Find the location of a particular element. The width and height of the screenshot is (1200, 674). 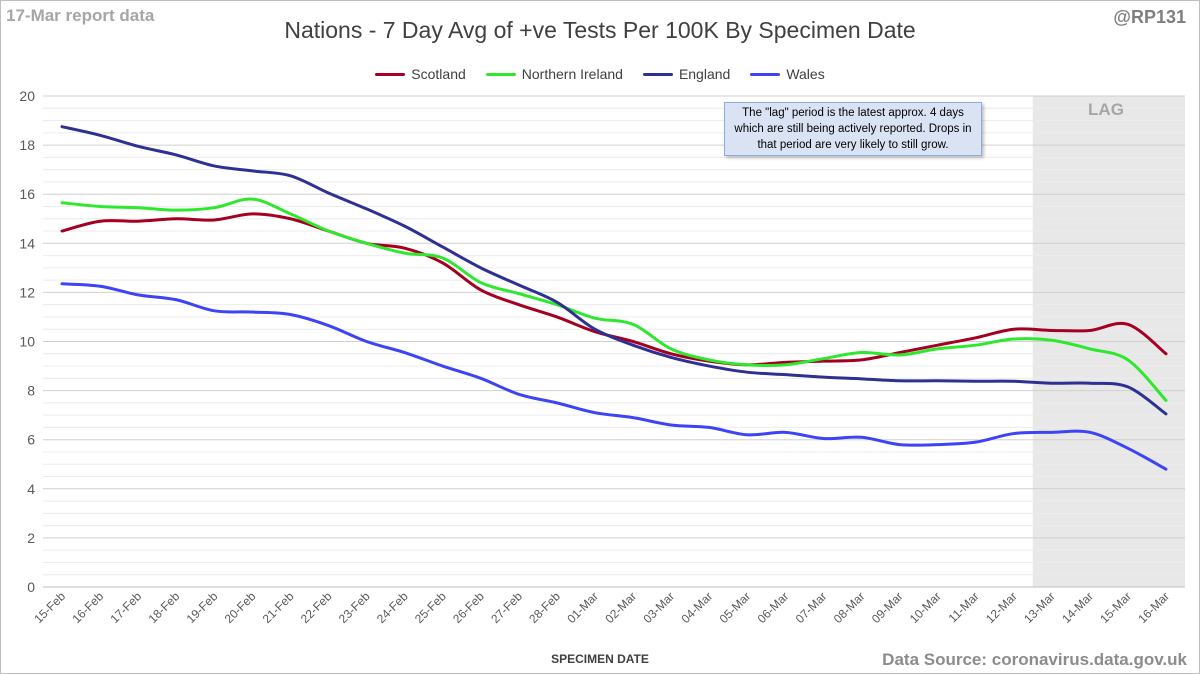

data-source: Data Source: coronavirus.data.gov.uk is located at coordinates (1034, 659).